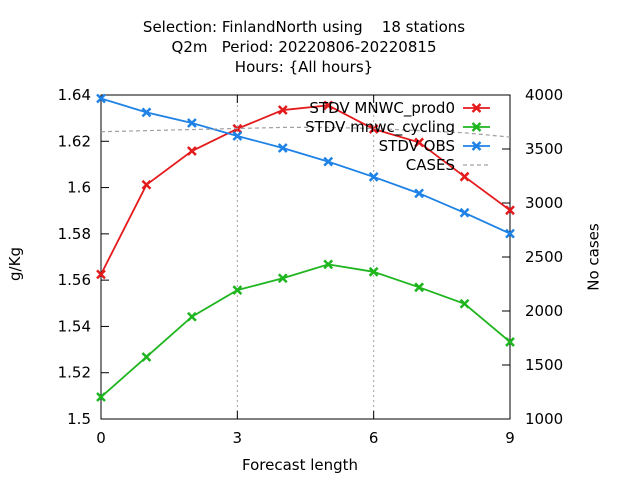  What do you see at coordinates (544, 365) in the screenshot?
I see `y2-tick-label: 1500` at bounding box center [544, 365].